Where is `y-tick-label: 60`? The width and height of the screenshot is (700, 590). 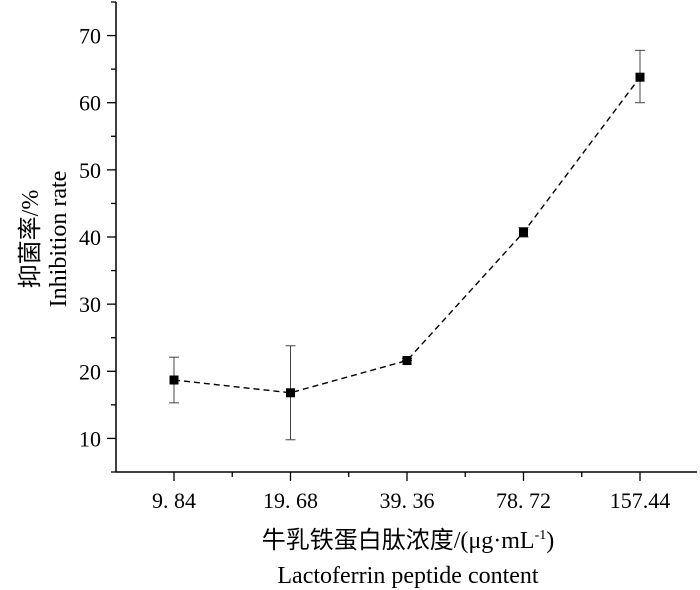 y-tick-label: 60 is located at coordinates (90, 103).